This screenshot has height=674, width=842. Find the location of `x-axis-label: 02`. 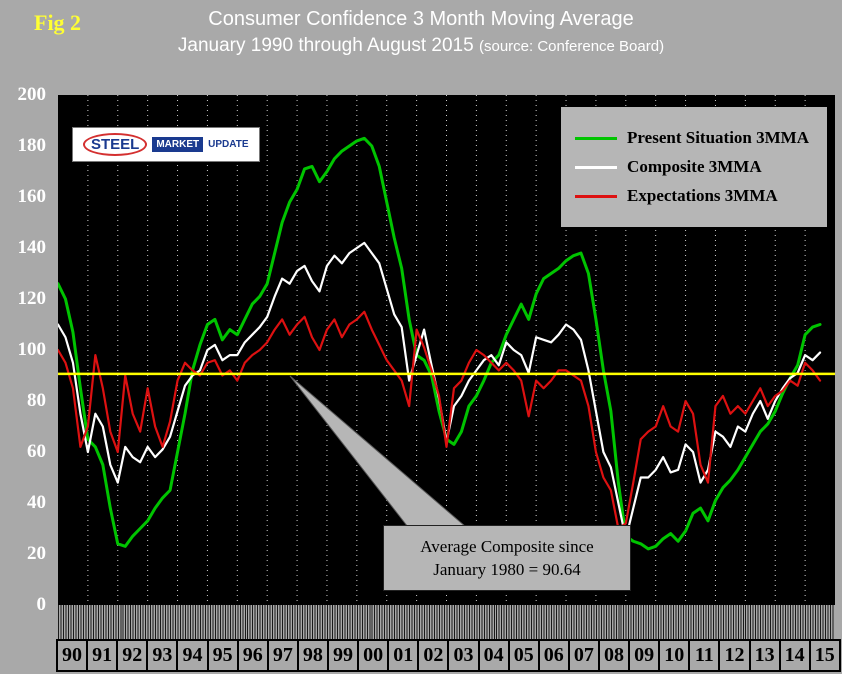

x-axis-label: 02 is located at coordinates (432, 655).